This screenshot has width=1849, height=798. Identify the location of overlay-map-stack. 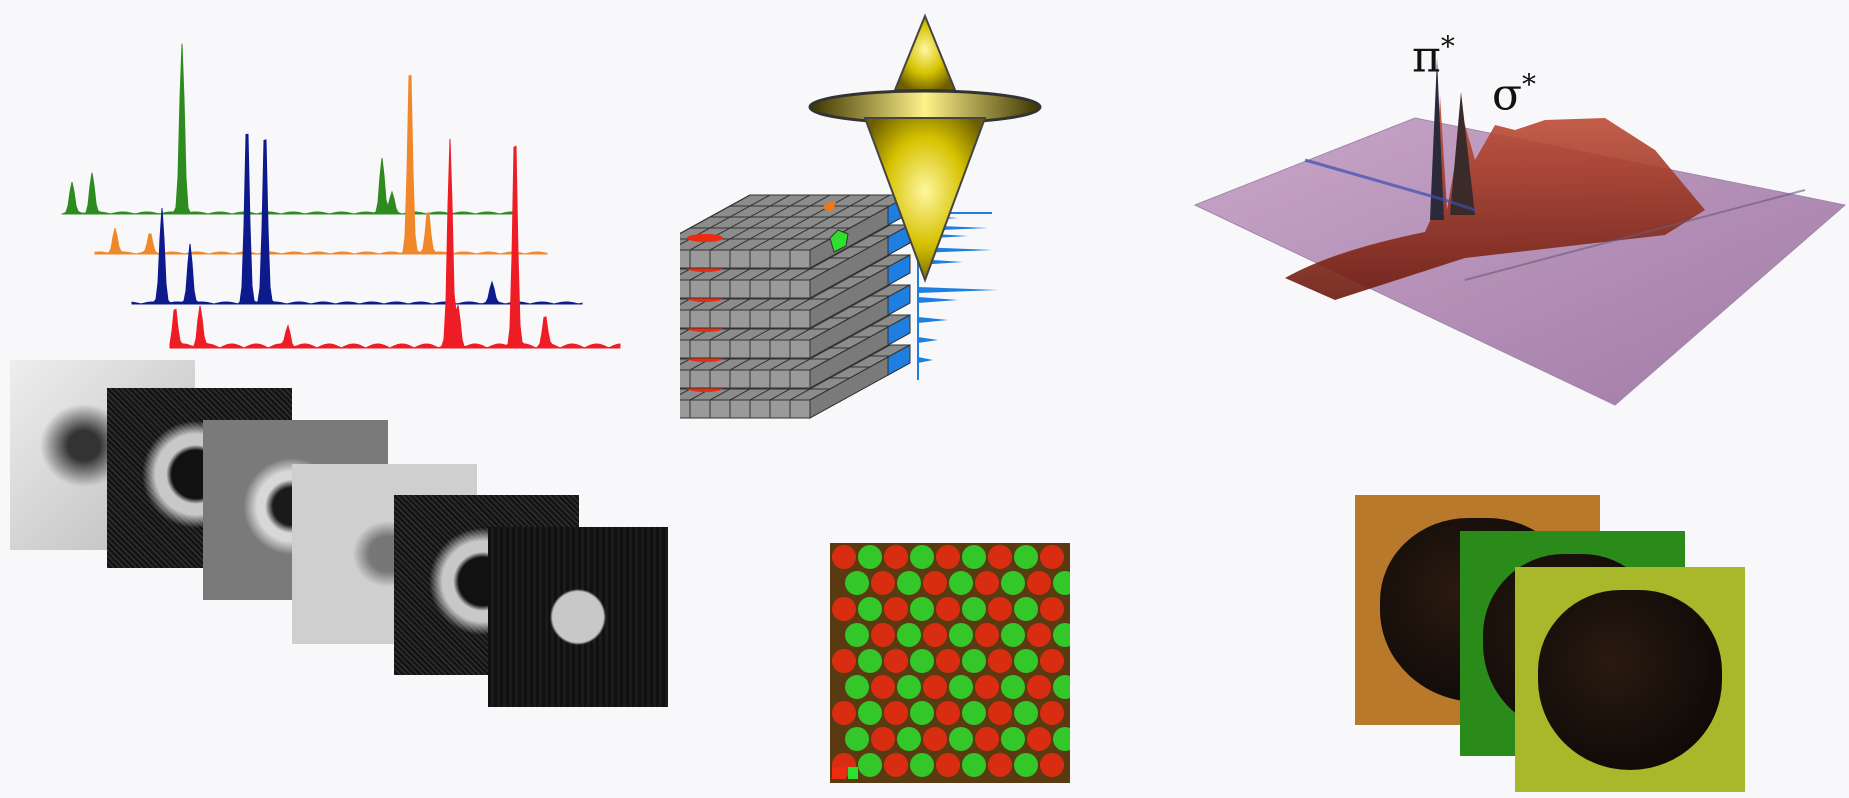
(1565, 645).